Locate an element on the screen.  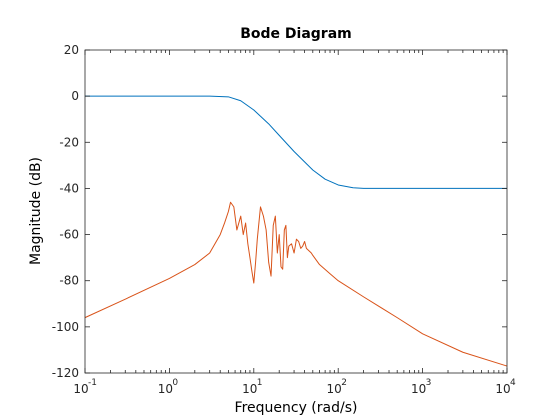
y-tick-label: -80 is located at coordinates (69, 281).